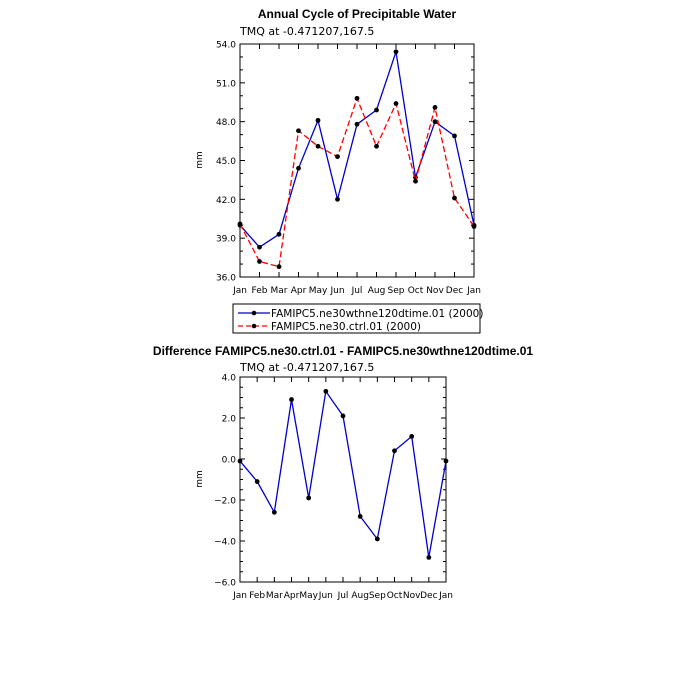 The width and height of the screenshot is (675, 676). What do you see at coordinates (226, 201) in the screenshot?
I see `y-tick-label: 42.0` at bounding box center [226, 201].